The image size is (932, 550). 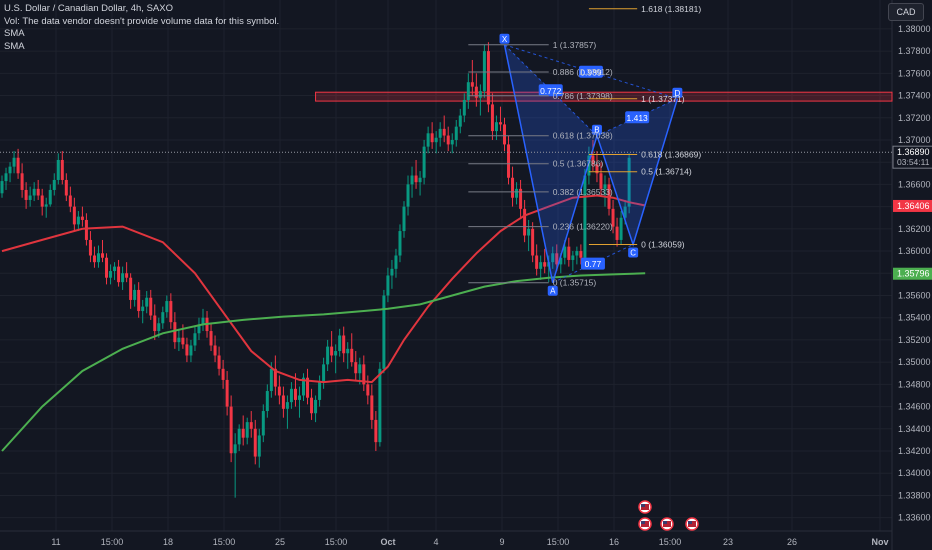 I want to click on point-text: X, so click(x=505, y=39).